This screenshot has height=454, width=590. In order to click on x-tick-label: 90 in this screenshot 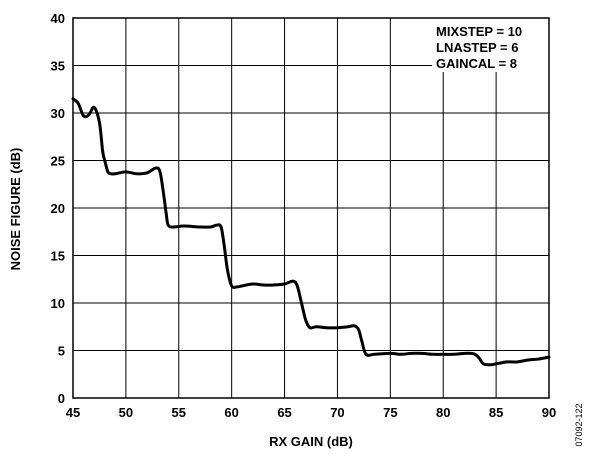, I will do `click(549, 412)`.